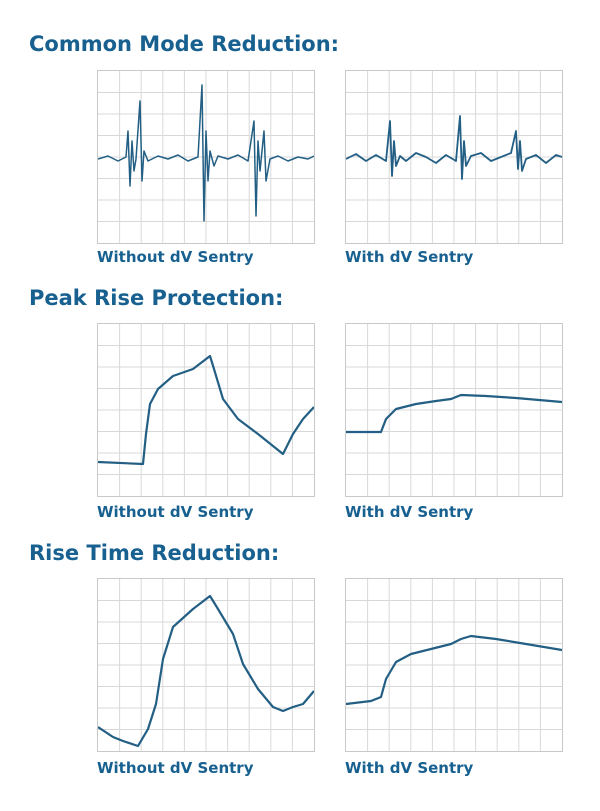  Describe the element at coordinates (156, 298) in the screenshot. I see `section-title: Peak Rise Protection:` at that location.